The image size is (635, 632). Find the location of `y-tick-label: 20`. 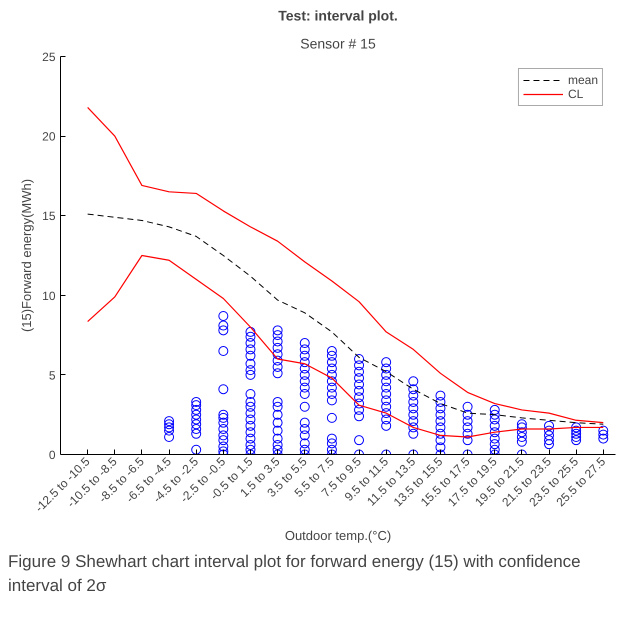

y-tick-label: 20 is located at coordinates (49, 137).